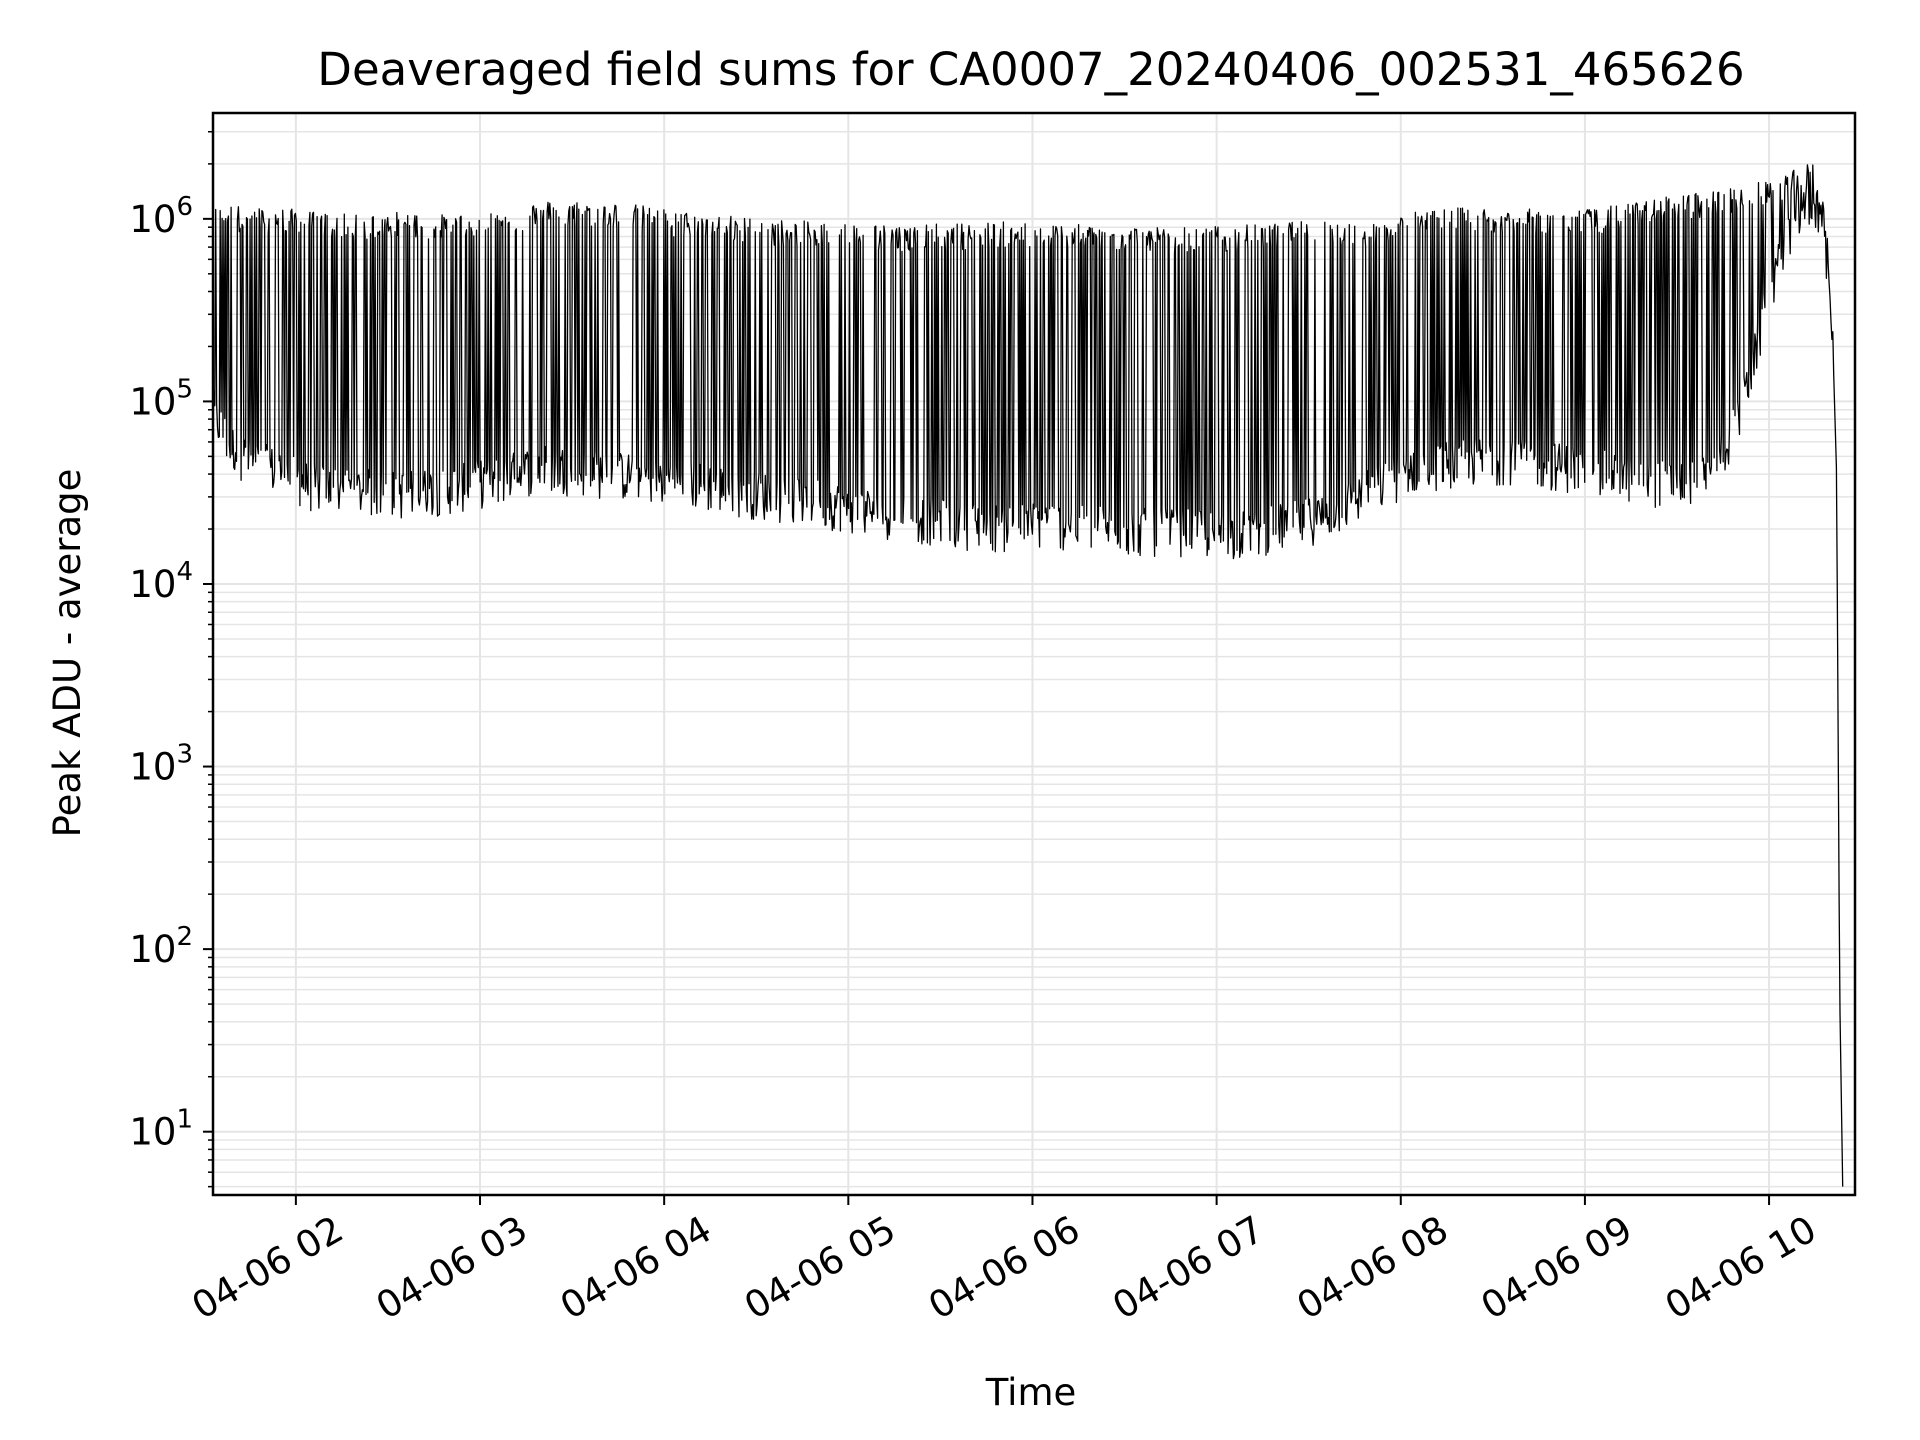 This screenshot has height=1440, width=1920. I want to click on y-tick-label: 10¹, so click(161, 1129).